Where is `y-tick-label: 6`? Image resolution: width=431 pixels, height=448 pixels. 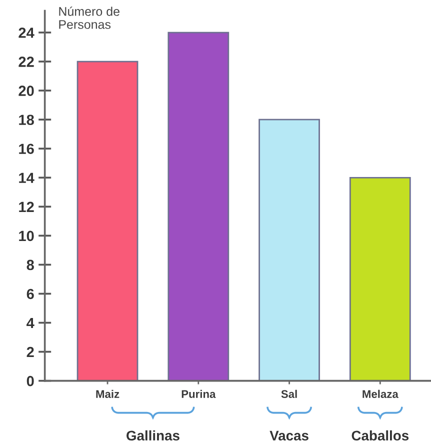
y-tick-label: 6 is located at coordinates (30, 294).